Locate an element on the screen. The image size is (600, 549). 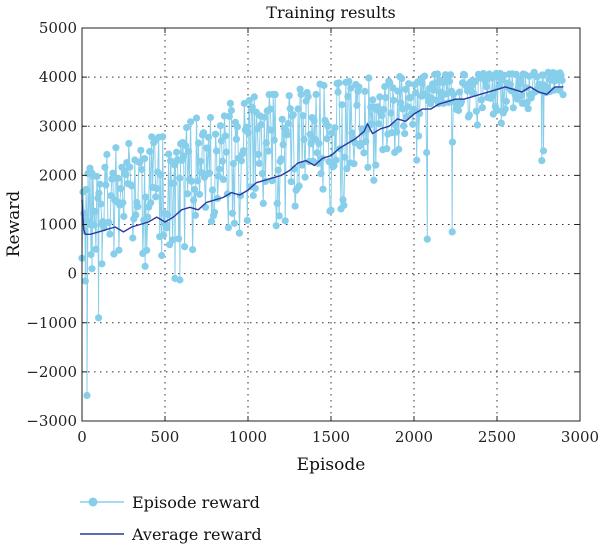
legend: Episode reward Average reward is located at coordinates (171, 518).